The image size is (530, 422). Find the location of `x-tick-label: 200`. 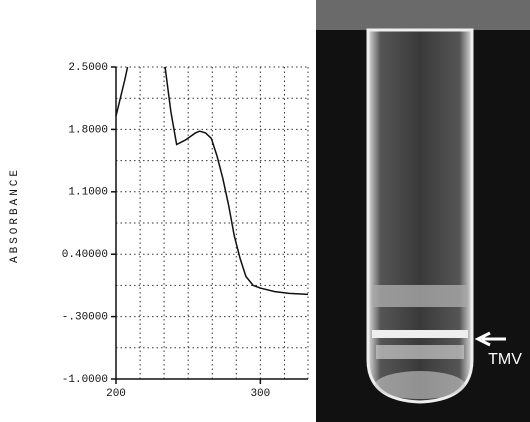

x-tick-label: 200 is located at coordinates (116, 394).